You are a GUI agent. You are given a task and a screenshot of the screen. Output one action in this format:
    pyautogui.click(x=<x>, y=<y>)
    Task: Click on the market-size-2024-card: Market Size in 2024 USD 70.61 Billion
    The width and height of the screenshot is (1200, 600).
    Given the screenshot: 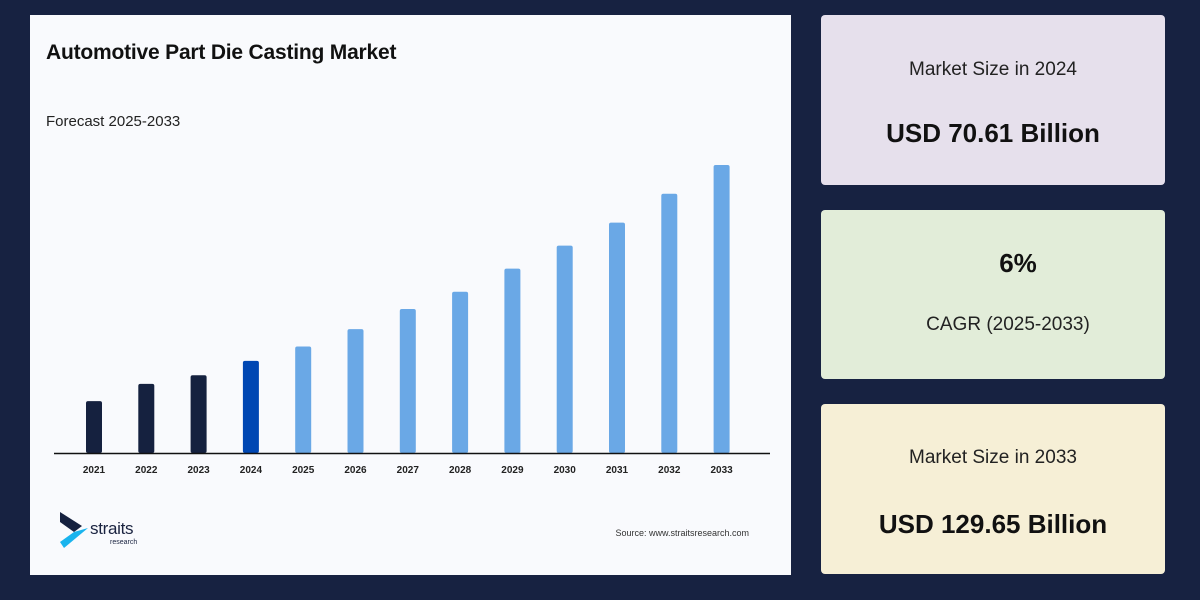 What is the action you would take?
    pyautogui.click(x=993, y=100)
    